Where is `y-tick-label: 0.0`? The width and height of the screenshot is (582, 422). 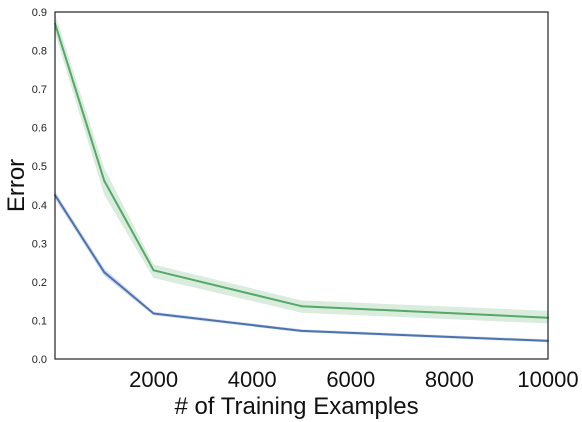 y-tick-label: 0.0 is located at coordinates (39, 360).